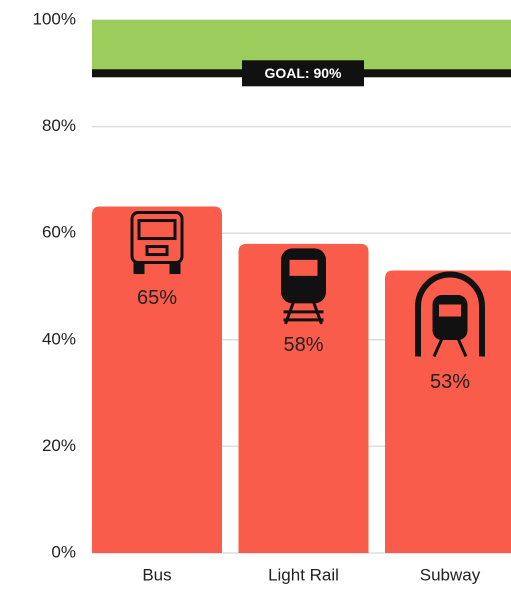  Describe the element at coordinates (450, 382) in the screenshot. I see `value-label: 53%` at that location.